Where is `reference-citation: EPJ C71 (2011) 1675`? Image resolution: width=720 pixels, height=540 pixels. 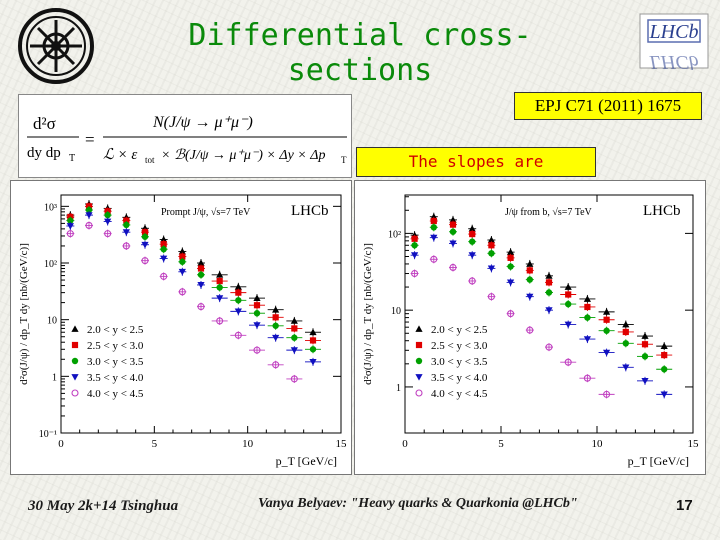 reference-citation: EPJ C71 (2011) 1675 is located at coordinates (608, 106).